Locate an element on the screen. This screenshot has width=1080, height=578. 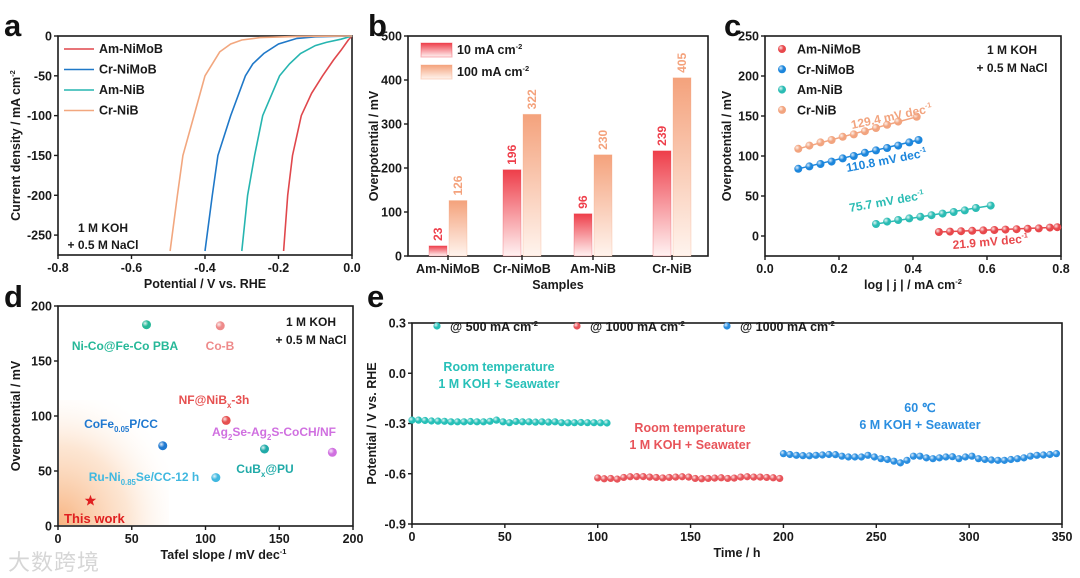
panel-d-point-label: Ru-Ni0.85Se/CC-12 h is located at coordinates (144, 478).